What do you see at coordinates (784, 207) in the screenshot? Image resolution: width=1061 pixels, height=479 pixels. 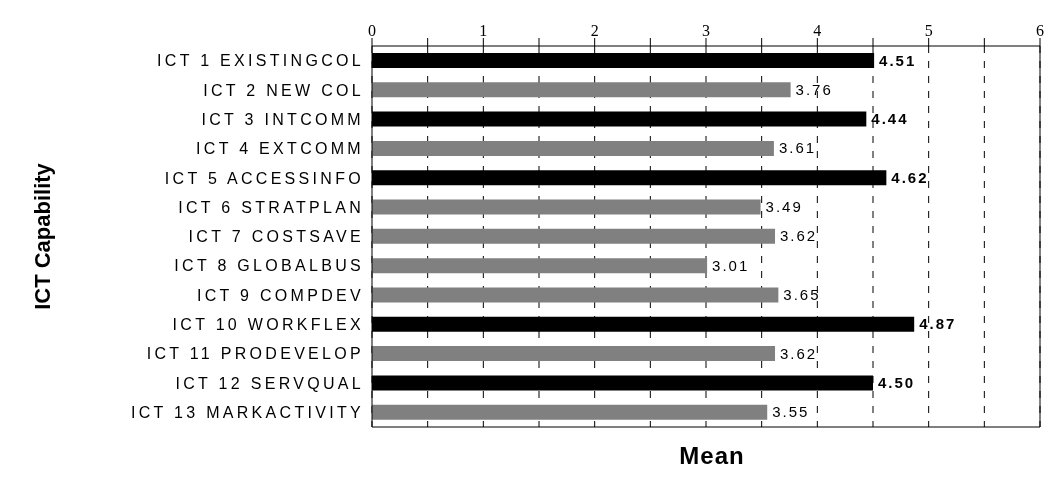 I see `data-label: 3.49` at bounding box center [784, 207].